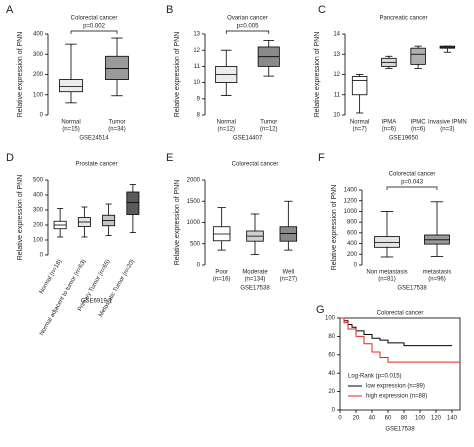 The image size is (474, 447). What do you see at coordinates (255, 280) in the screenshot?
I see `x-tick-sublabel: (n=134)` at bounding box center [255, 280].